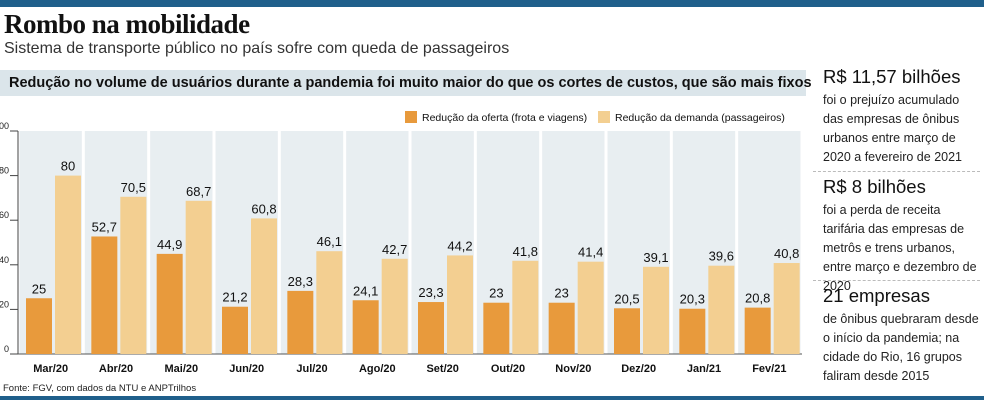 The image size is (984, 400). I want to click on x-tick-label: Set/20, so click(442, 369).